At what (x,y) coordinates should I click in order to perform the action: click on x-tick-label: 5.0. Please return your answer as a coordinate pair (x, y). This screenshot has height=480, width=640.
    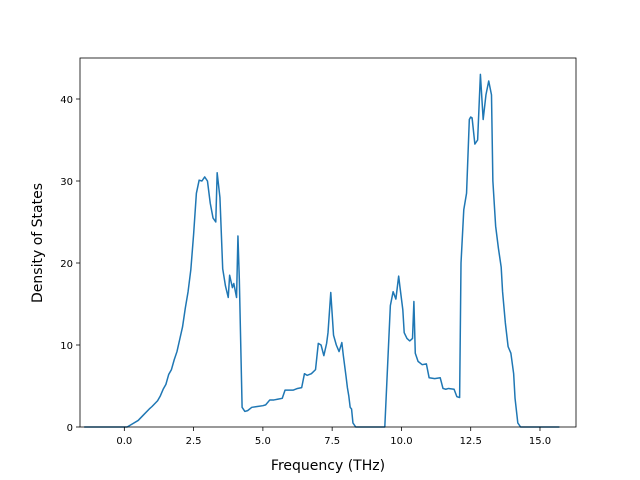
    Looking at the image, I should click on (263, 441).